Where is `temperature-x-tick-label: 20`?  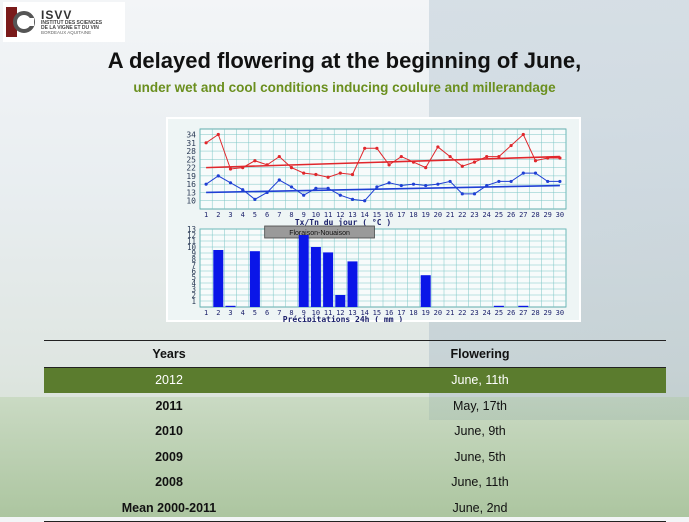
temperature-x-tick-label: 20 is located at coordinates (438, 215).